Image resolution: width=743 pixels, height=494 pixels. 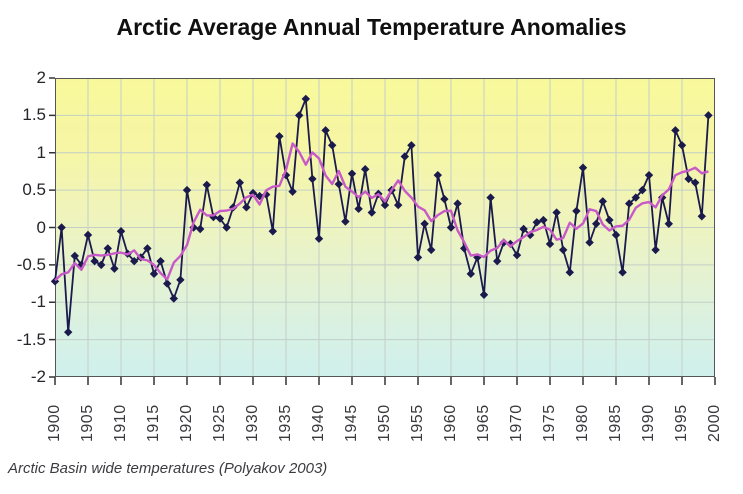 What do you see at coordinates (31, 339) in the screenshot?
I see `y-axis-label: -1.5` at bounding box center [31, 339].